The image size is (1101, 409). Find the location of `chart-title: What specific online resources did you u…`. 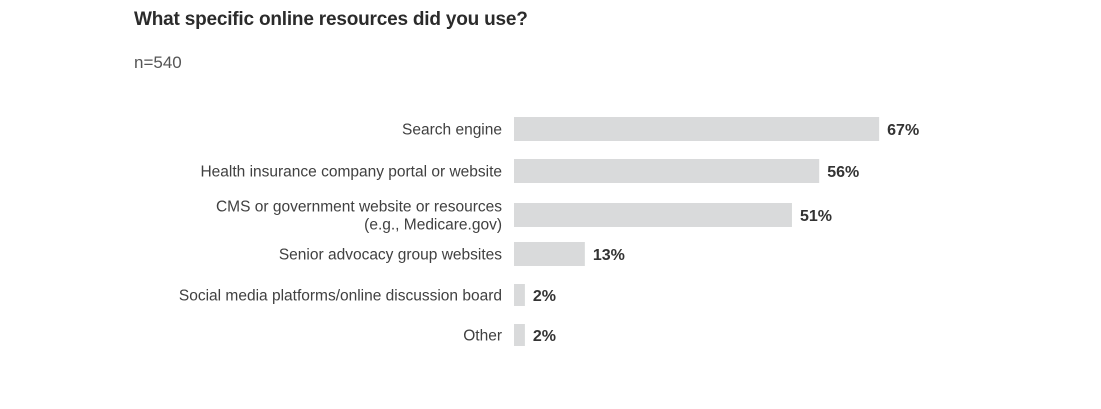

chart-title: What specific online resources did you u… is located at coordinates (331, 19).